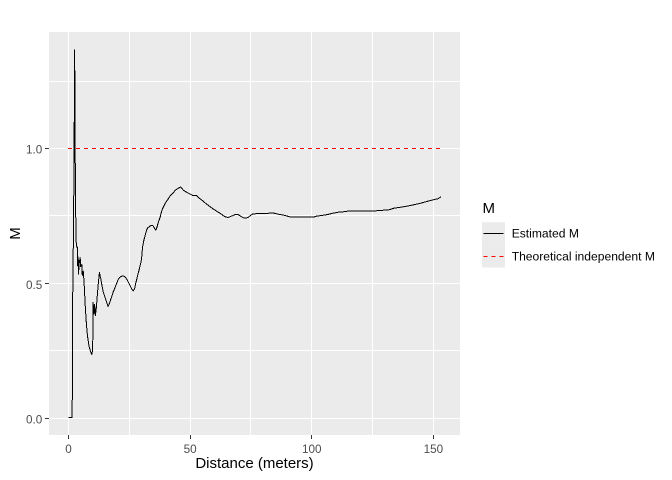 This screenshot has height=480, width=672. I want to click on svg-text: 150, so click(434, 449).